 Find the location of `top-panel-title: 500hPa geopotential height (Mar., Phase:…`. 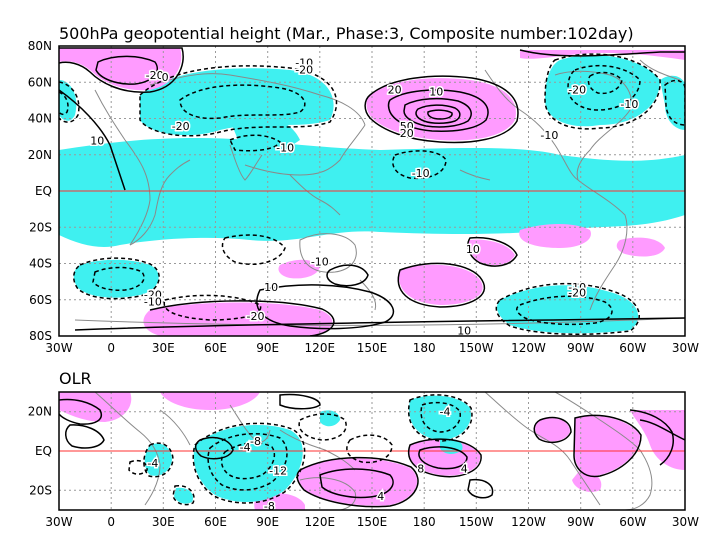

top-panel-title: 500hPa geopotential height (Mar., Phase:… is located at coordinates (346, 33).